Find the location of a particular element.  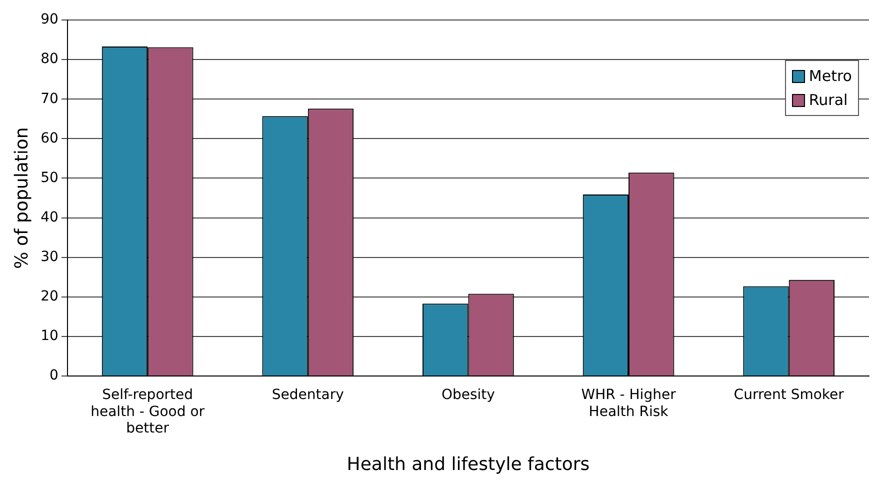

y-tick-label: 30 is located at coordinates (49, 256).